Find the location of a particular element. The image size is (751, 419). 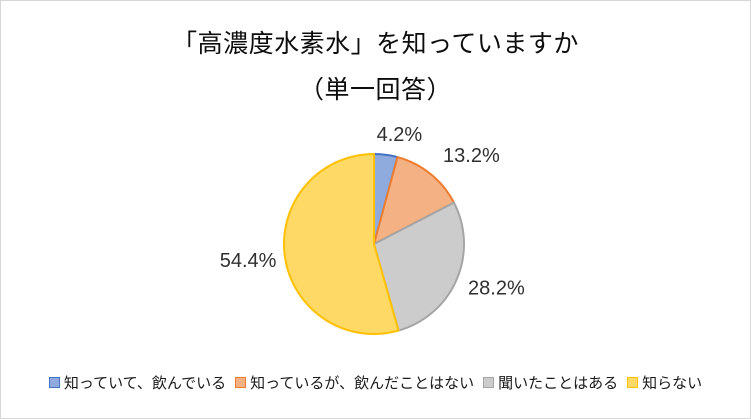

pie-data-label: 28.2% is located at coordinates (496, 289).